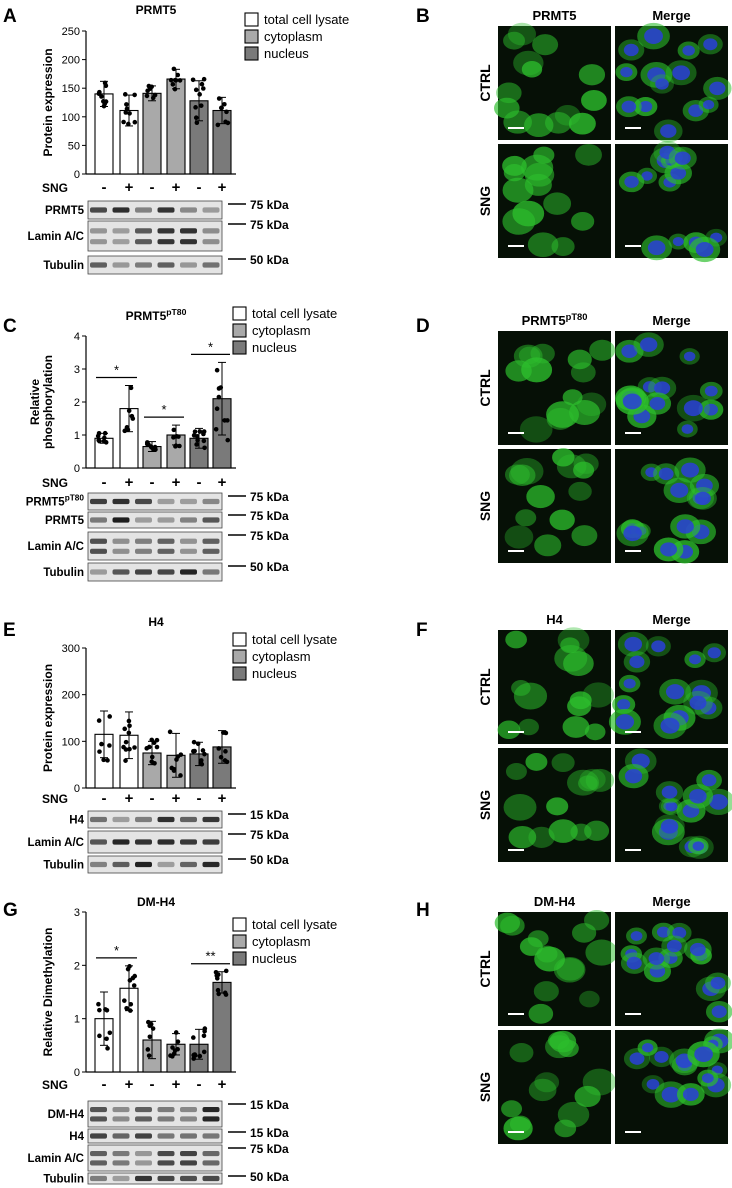 This screenshot has width=732, height=1188. Describe the element at coordinates (71, 742) in the screenshot. I see `y-tick-label: 100` at that location.